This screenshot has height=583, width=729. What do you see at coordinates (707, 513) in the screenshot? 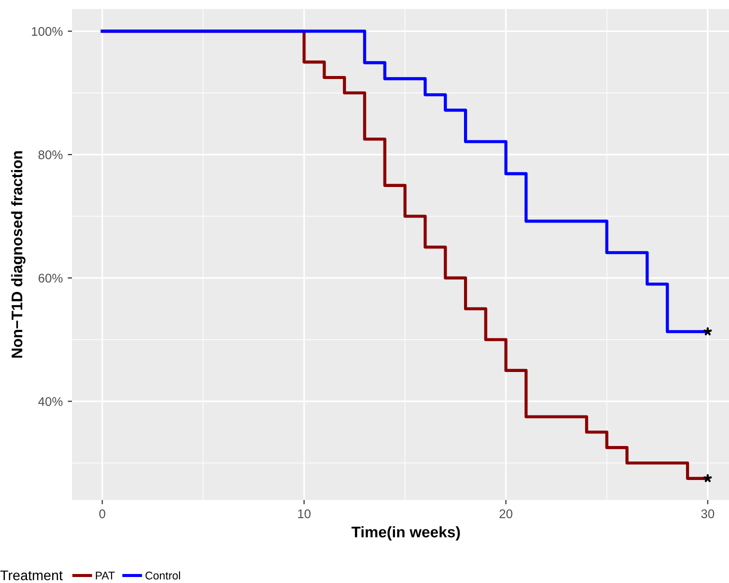
I see `x-tick-label: 30` at bounding box center [707, 513].